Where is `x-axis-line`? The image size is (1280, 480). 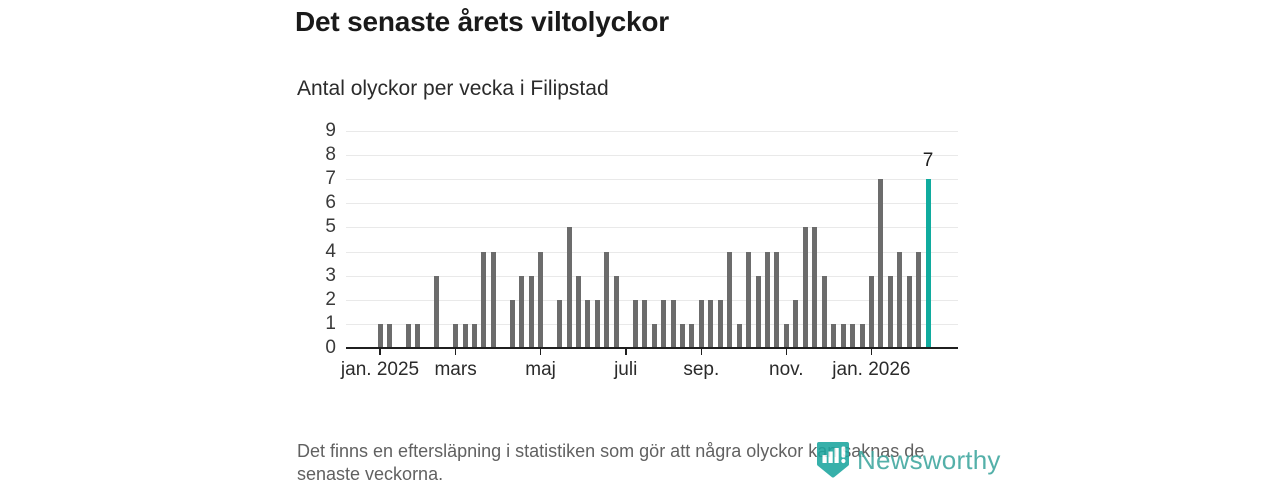
x-axis-line is located at coordinates (652, 348).